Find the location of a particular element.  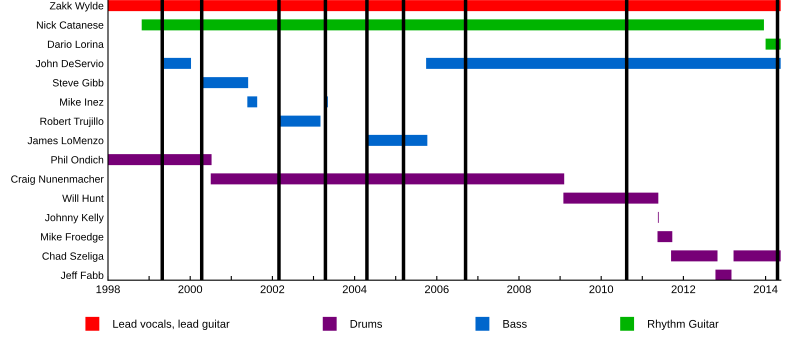

y-tick-label: Mike Inez is located at coordinates (82, 102).